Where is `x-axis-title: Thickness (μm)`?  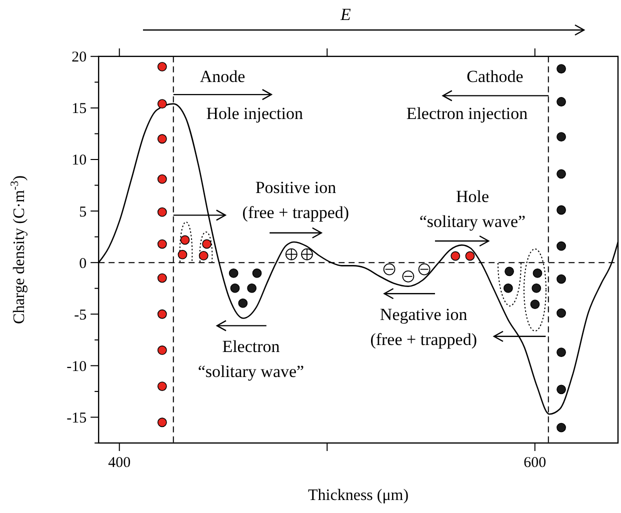
x-axis-title: Thickness (μm) is located at coordinates (358, 495).